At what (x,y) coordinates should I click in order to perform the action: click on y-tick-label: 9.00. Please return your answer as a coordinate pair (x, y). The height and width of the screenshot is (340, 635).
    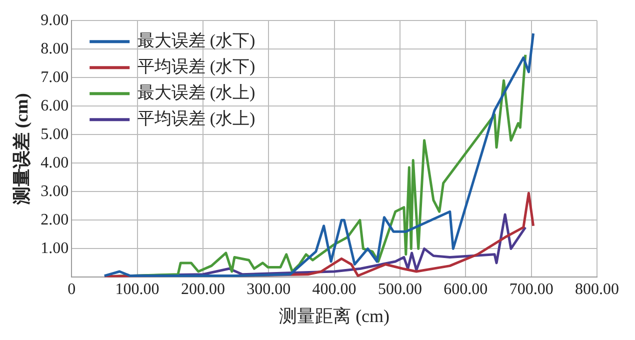
    Looking at the image, I should click on (54, 20).